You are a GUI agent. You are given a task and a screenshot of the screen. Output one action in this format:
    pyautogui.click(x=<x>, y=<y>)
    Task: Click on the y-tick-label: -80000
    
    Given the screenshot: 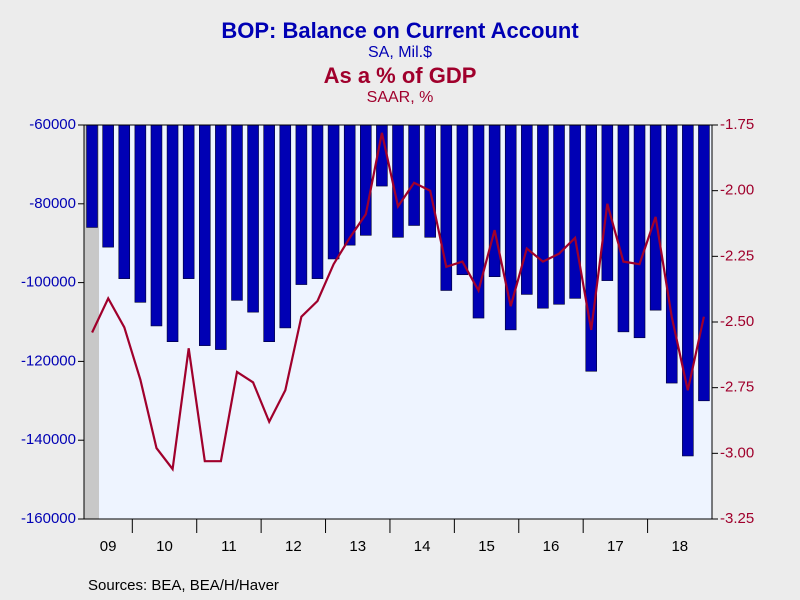 What is the action you would take?
    pyautogui.click(x=52, y=203)
    